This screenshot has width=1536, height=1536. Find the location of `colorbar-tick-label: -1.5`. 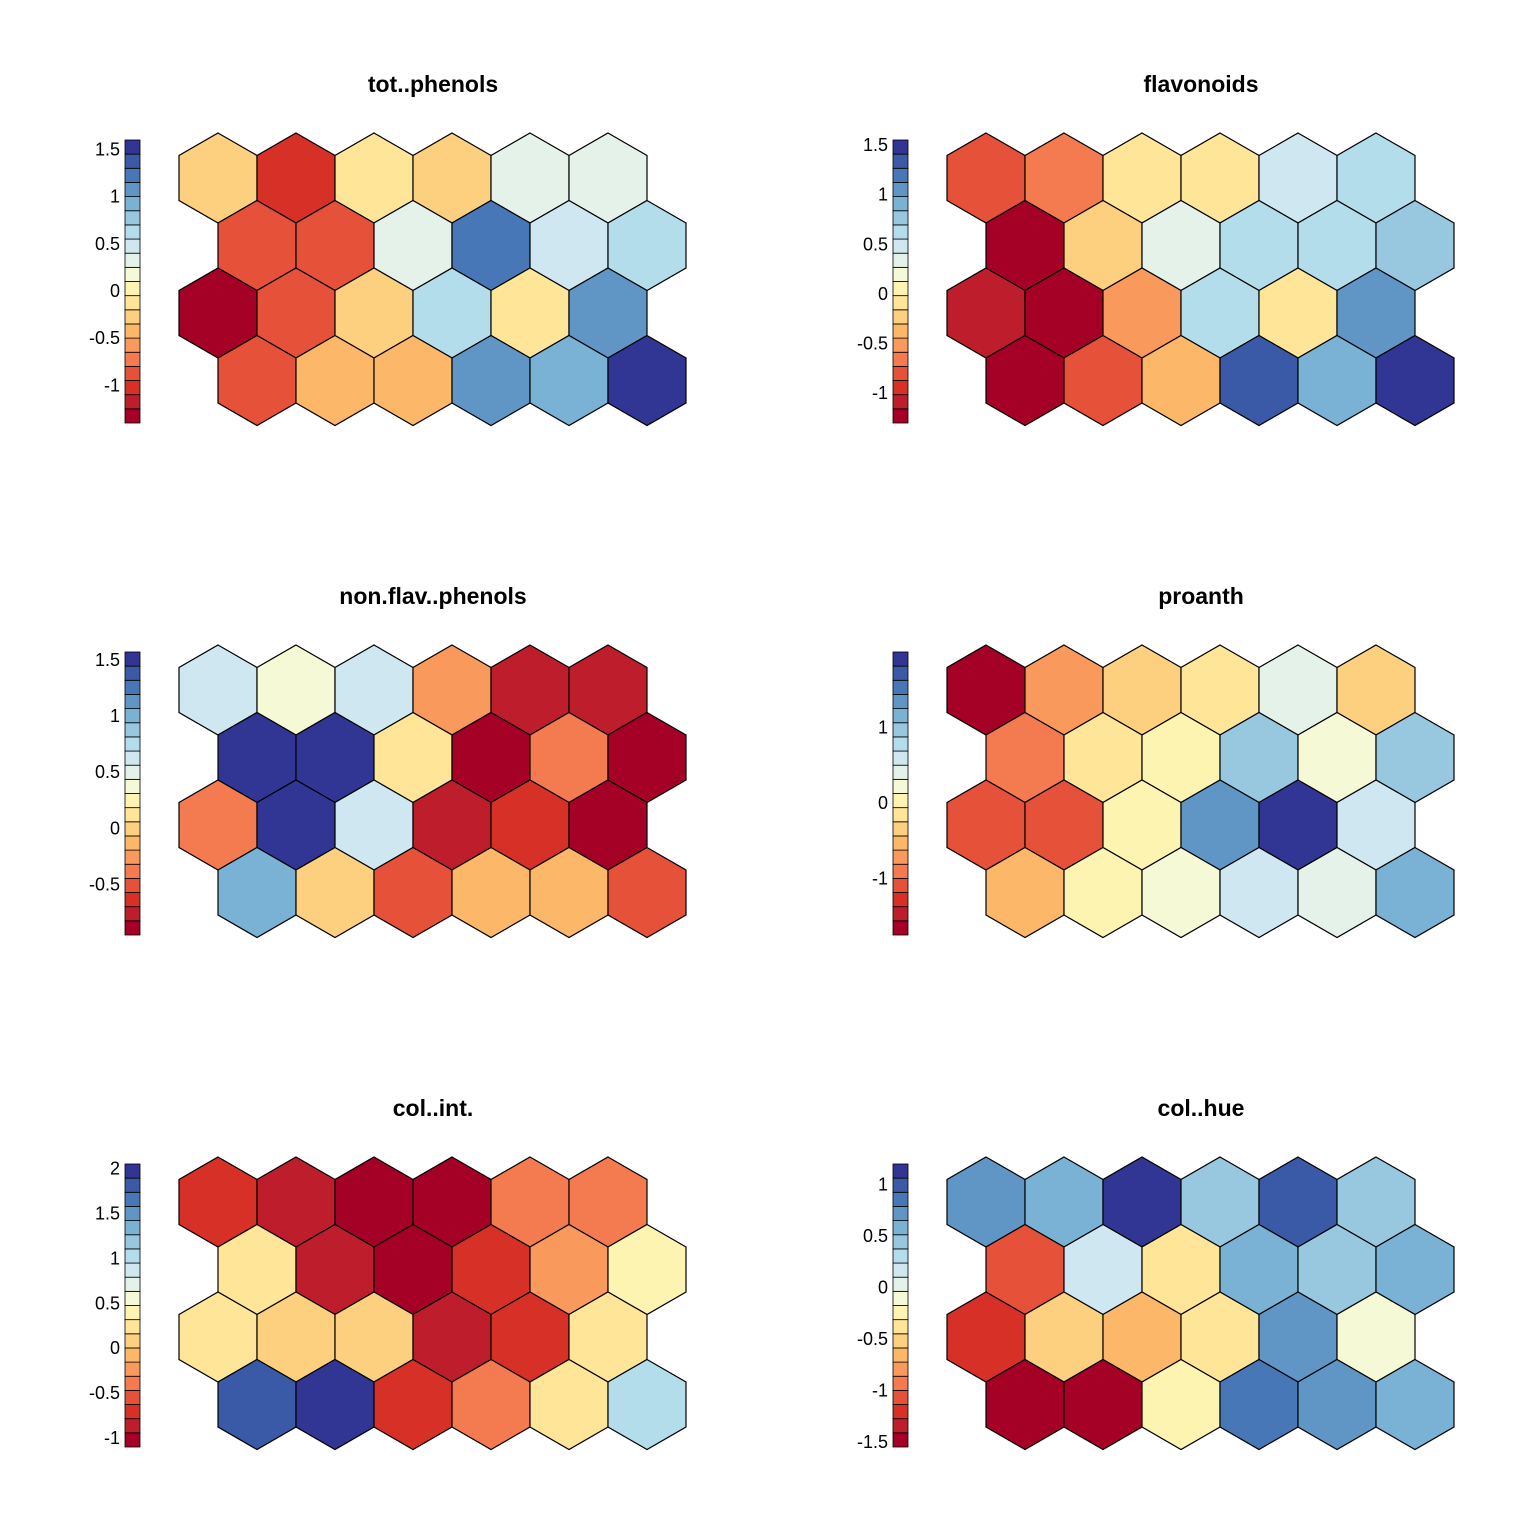

colorbar-tick-label: -1.5 is located at coordinates (872, 1442).